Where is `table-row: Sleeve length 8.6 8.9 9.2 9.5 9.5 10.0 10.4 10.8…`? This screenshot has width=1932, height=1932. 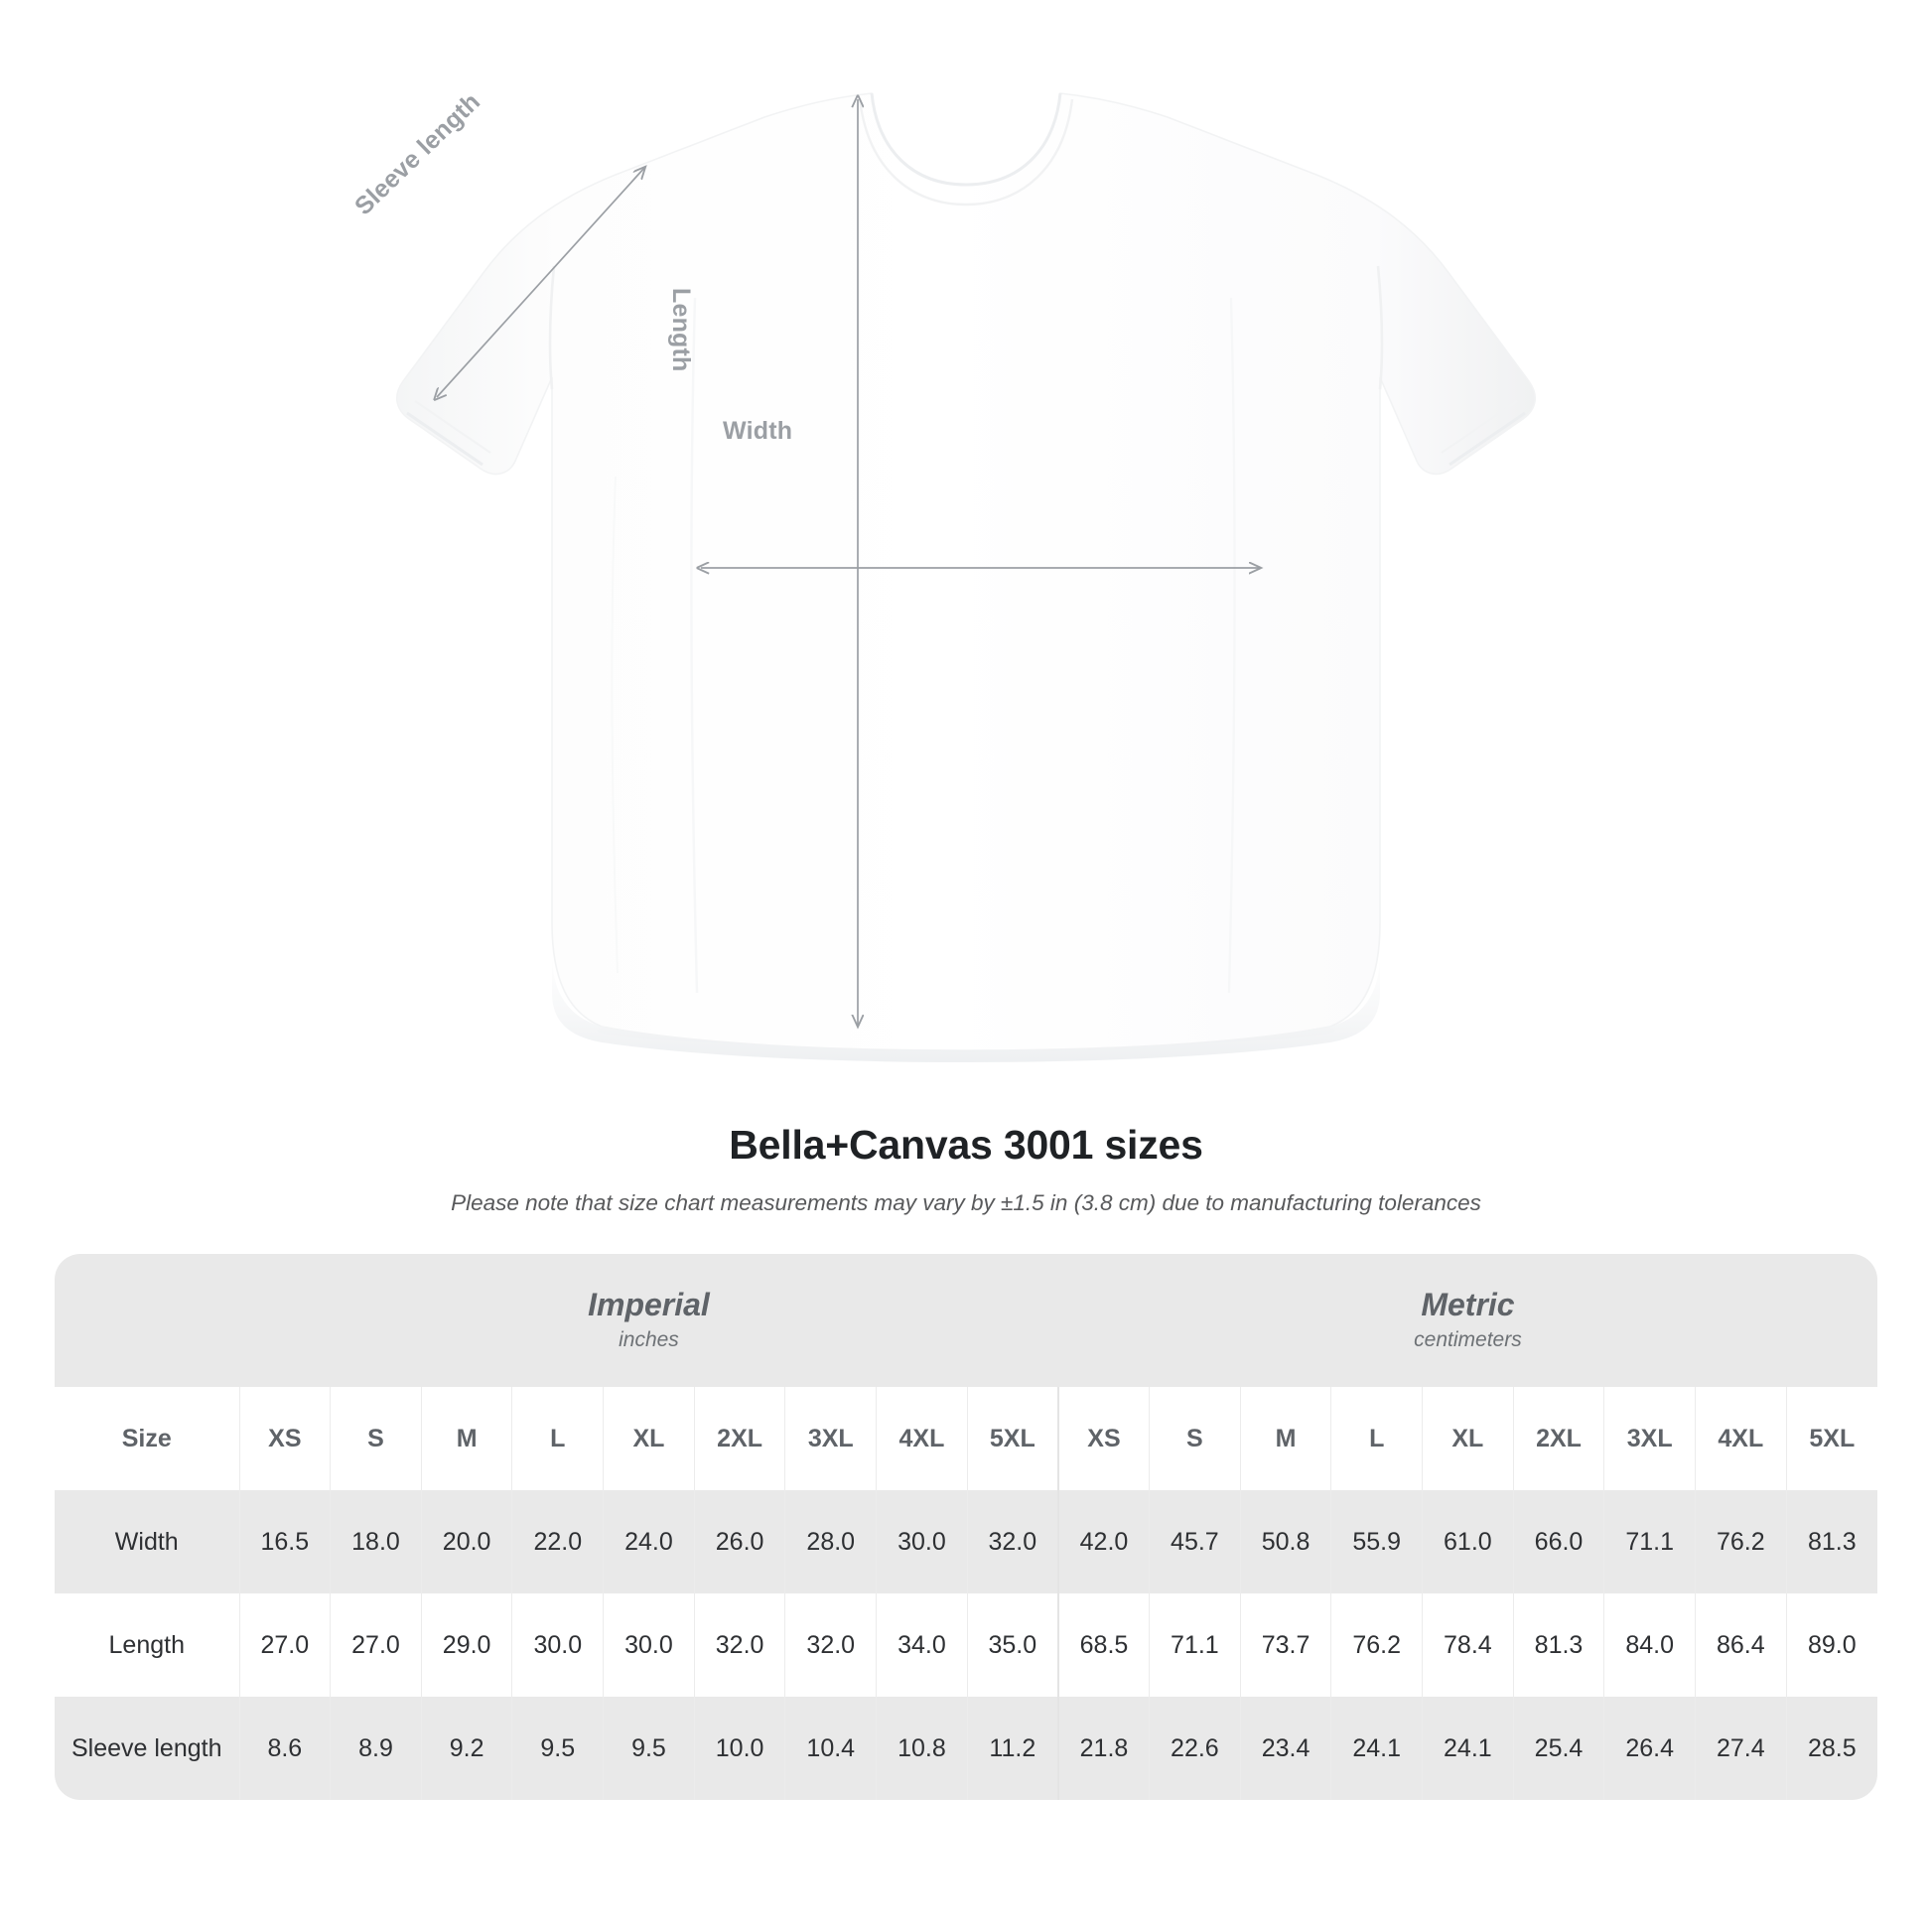 table-row: Sleeve length 8.6 8.9 9.2 9.5 9.5 10.0 10.4 10.8… is located at coordinates (966, 1748).